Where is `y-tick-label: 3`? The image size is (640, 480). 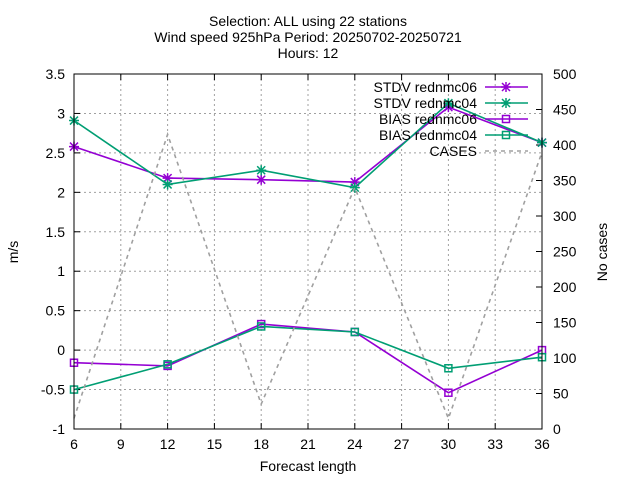 y-tick-label: 3 is located at coordinates (61, 113).